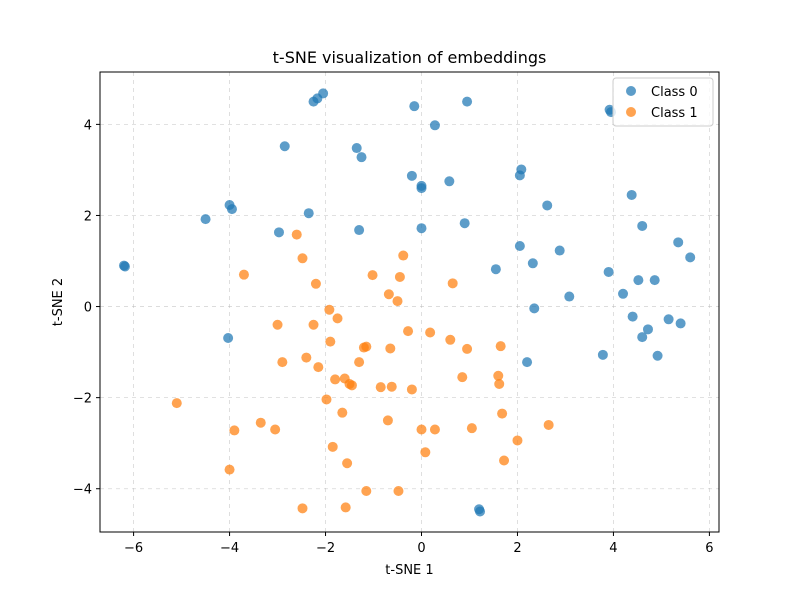 This screenshot has height=599, width=799. What do you see at coordinates (613, 548) in the screenshot?
I see `x-tick-label: 4` at bounding box center [613, 548].